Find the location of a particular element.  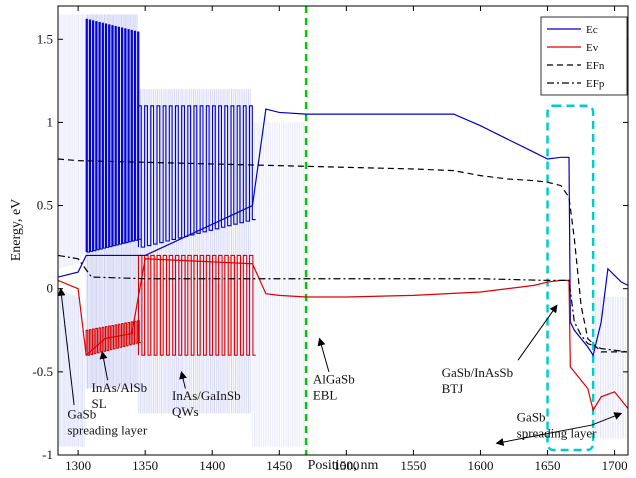

x-tick-label: 1350 is located at coordinates (145, 465).